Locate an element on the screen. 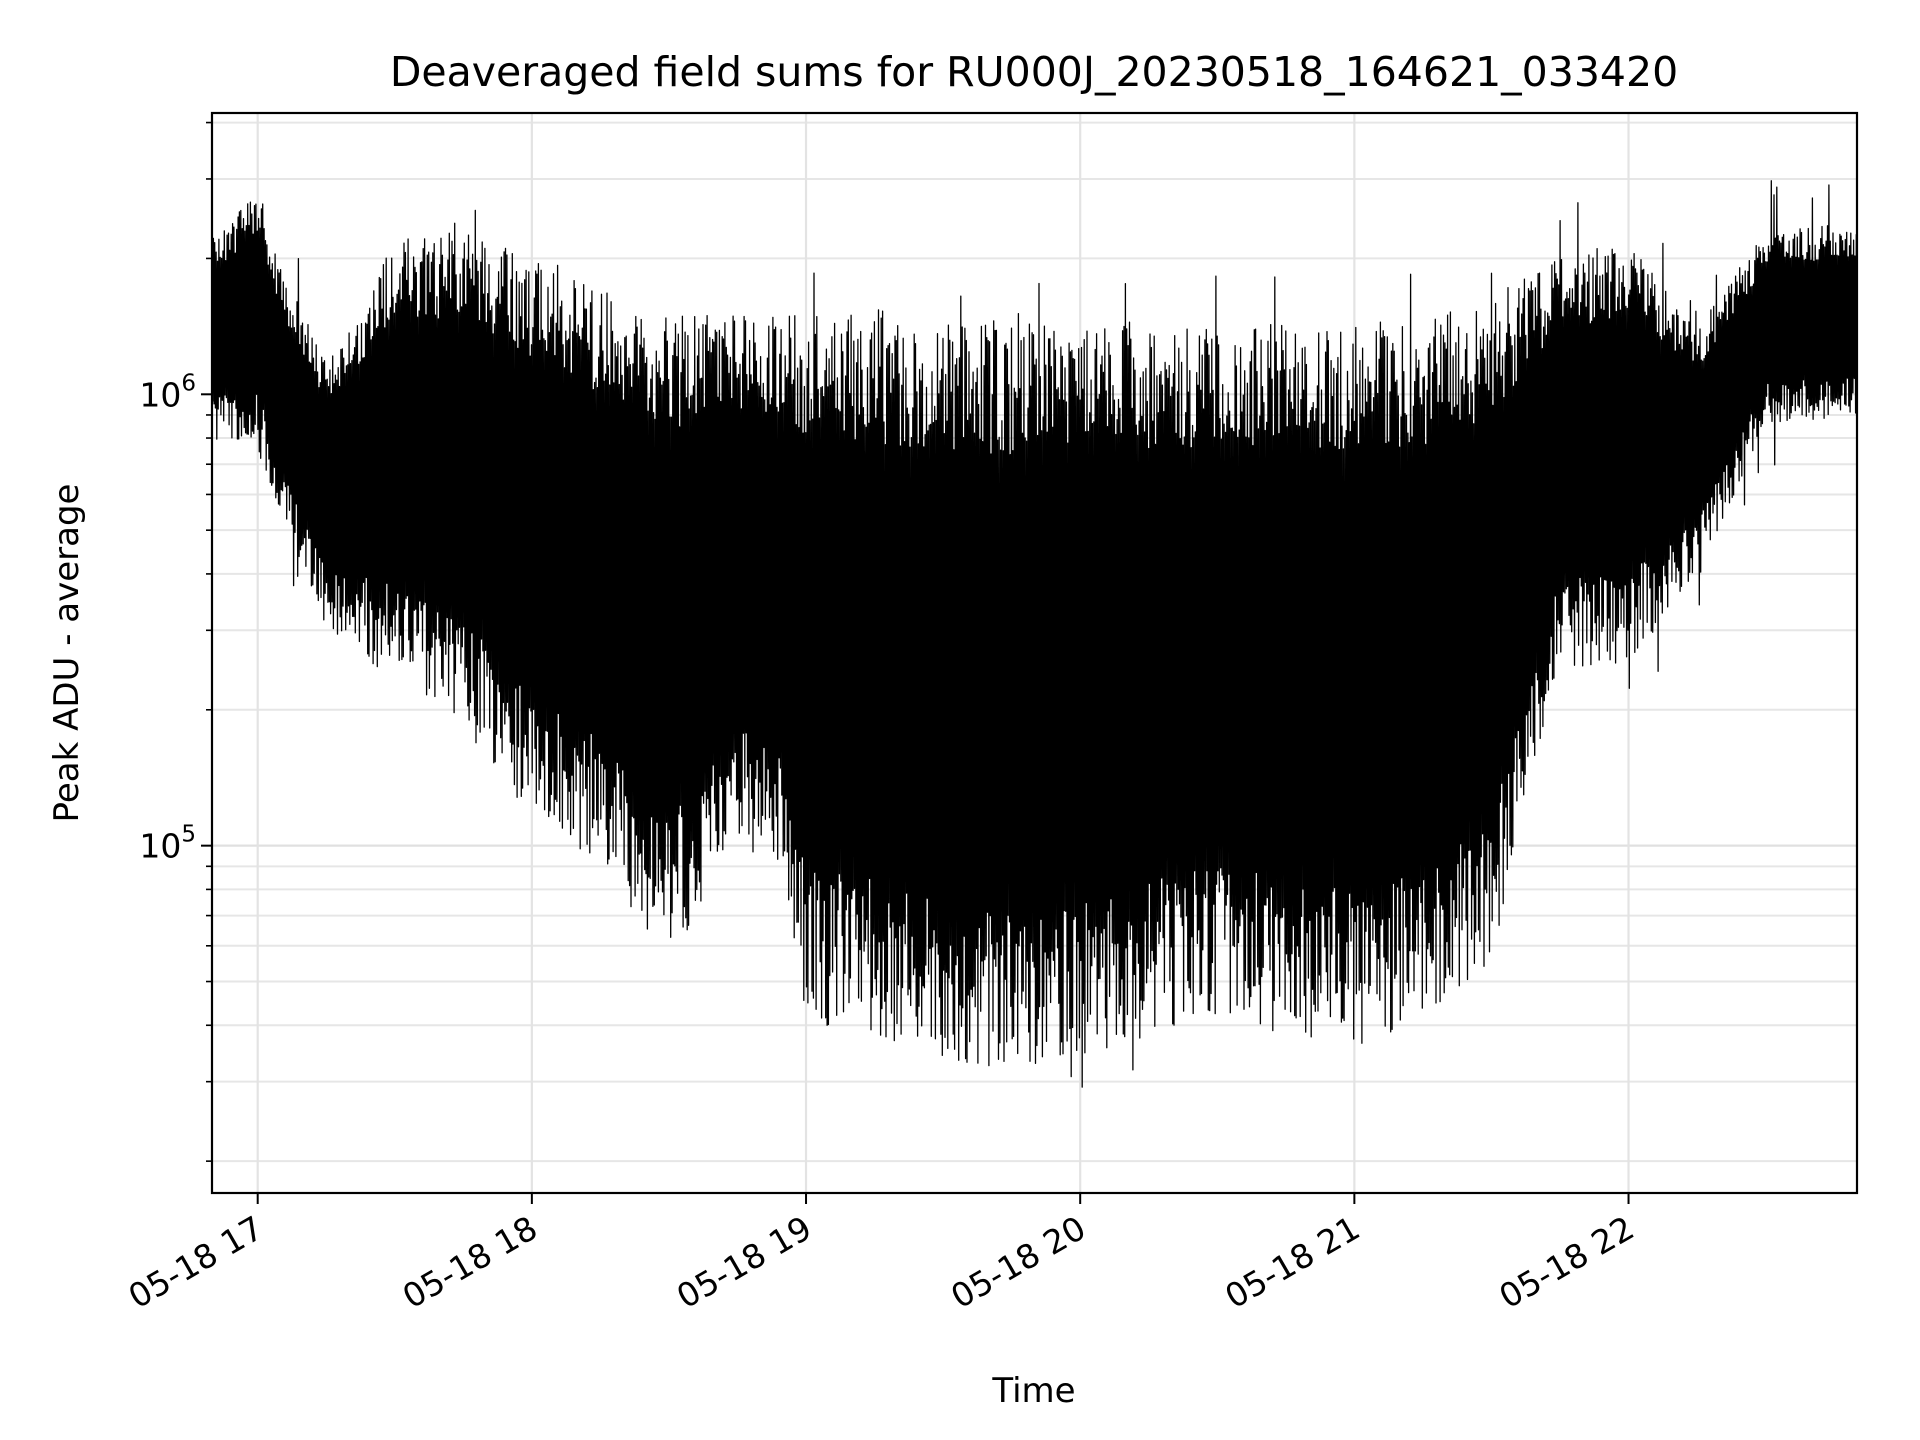 The height and width of the screenshot is (1440, 1920). y-tick-label: 10⁵ is located at coordinates (167, 844).